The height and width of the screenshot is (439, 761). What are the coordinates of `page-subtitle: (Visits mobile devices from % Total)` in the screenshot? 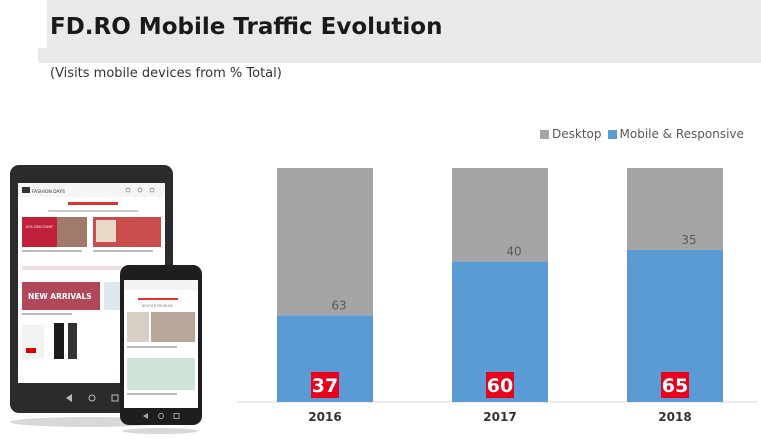 It's located at (166, 73).